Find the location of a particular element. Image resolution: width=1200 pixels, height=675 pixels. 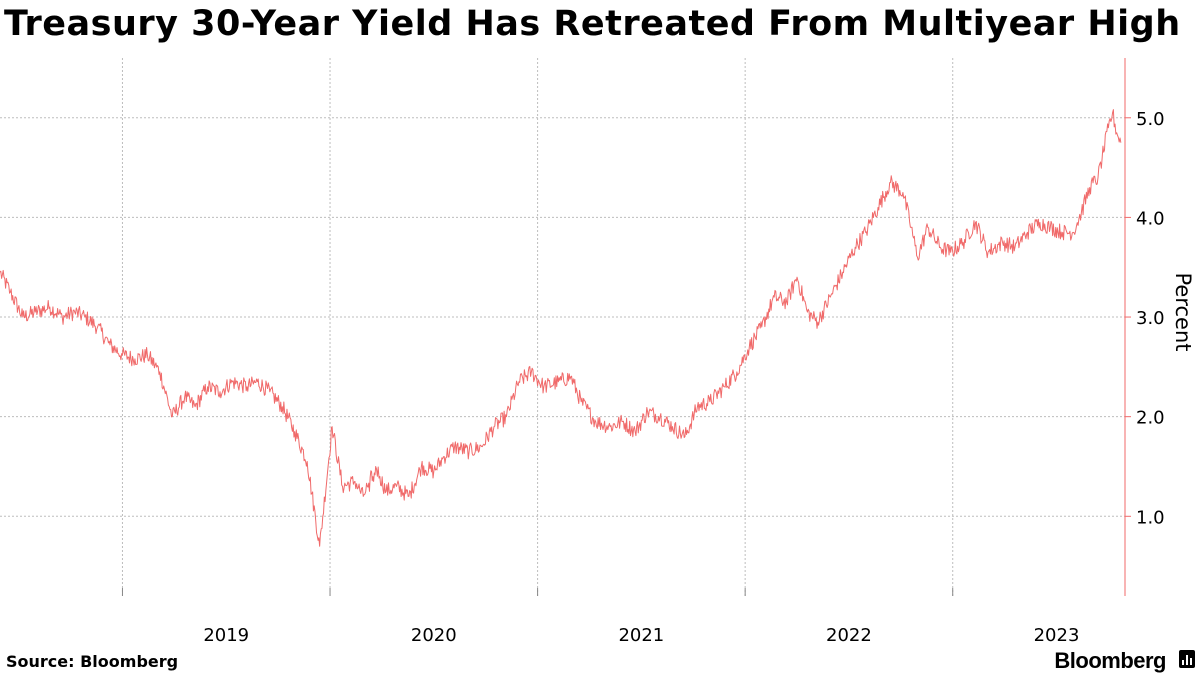

x-tick-label: 2022 is located at coordinates (849, 635).